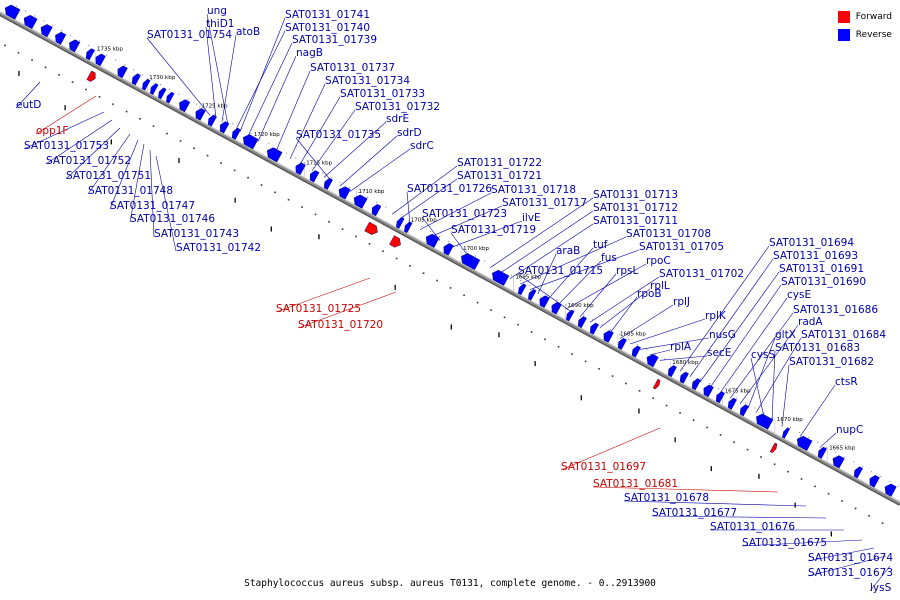  What do you see at coordinates (843, 335) in the screenshot?
I see `gene-SAT0131_01684-label: SAT0131_01684` at bounding box center [843, 335].